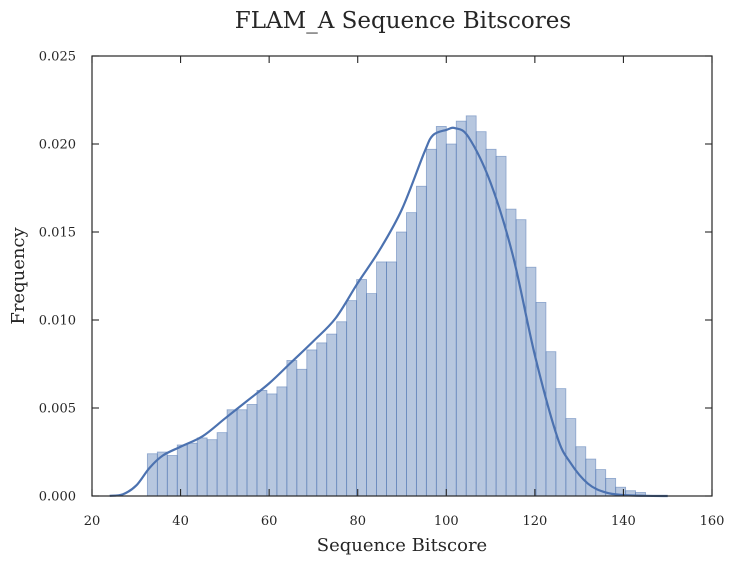 Image resolution: width=735 pixels, height=563 pixels. What do you see at coordinates (446, 521) in the screenshot?
I see `x-tick-label: 100` at bounding box center [446, 521].